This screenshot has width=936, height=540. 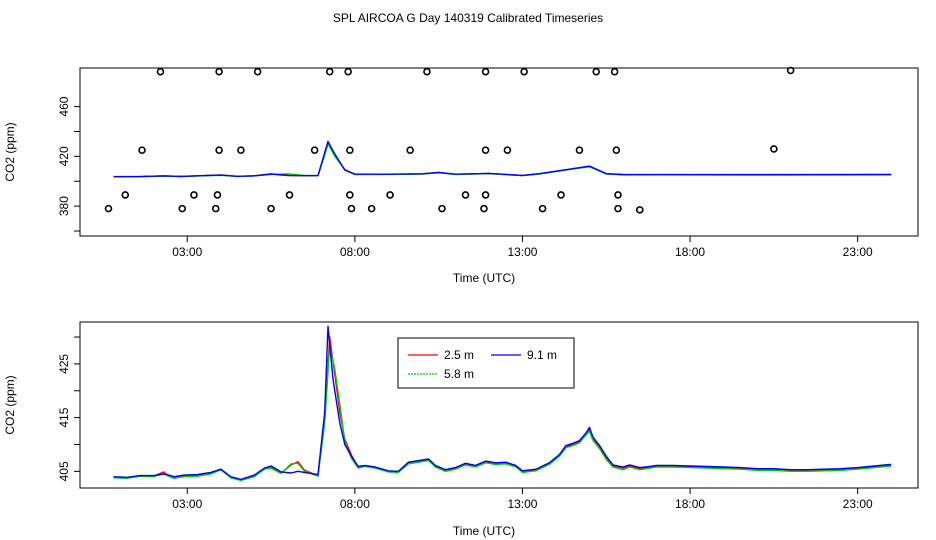 What do you see at coordinates (355, 252) in the screenshot?
I see `top-x-tick-label: 08:00` at bounding box center [355, 252].